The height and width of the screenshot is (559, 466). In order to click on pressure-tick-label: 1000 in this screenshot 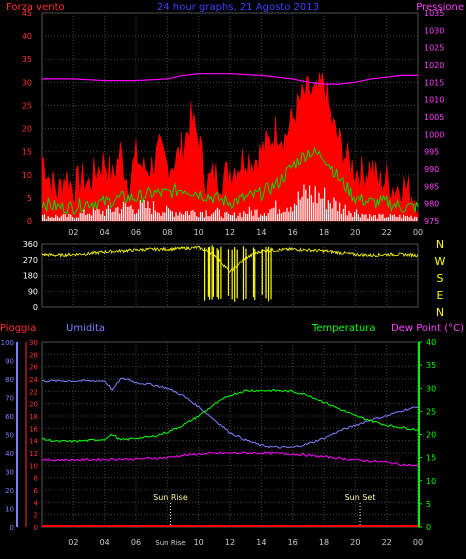, I will do `click(434, 134)`.